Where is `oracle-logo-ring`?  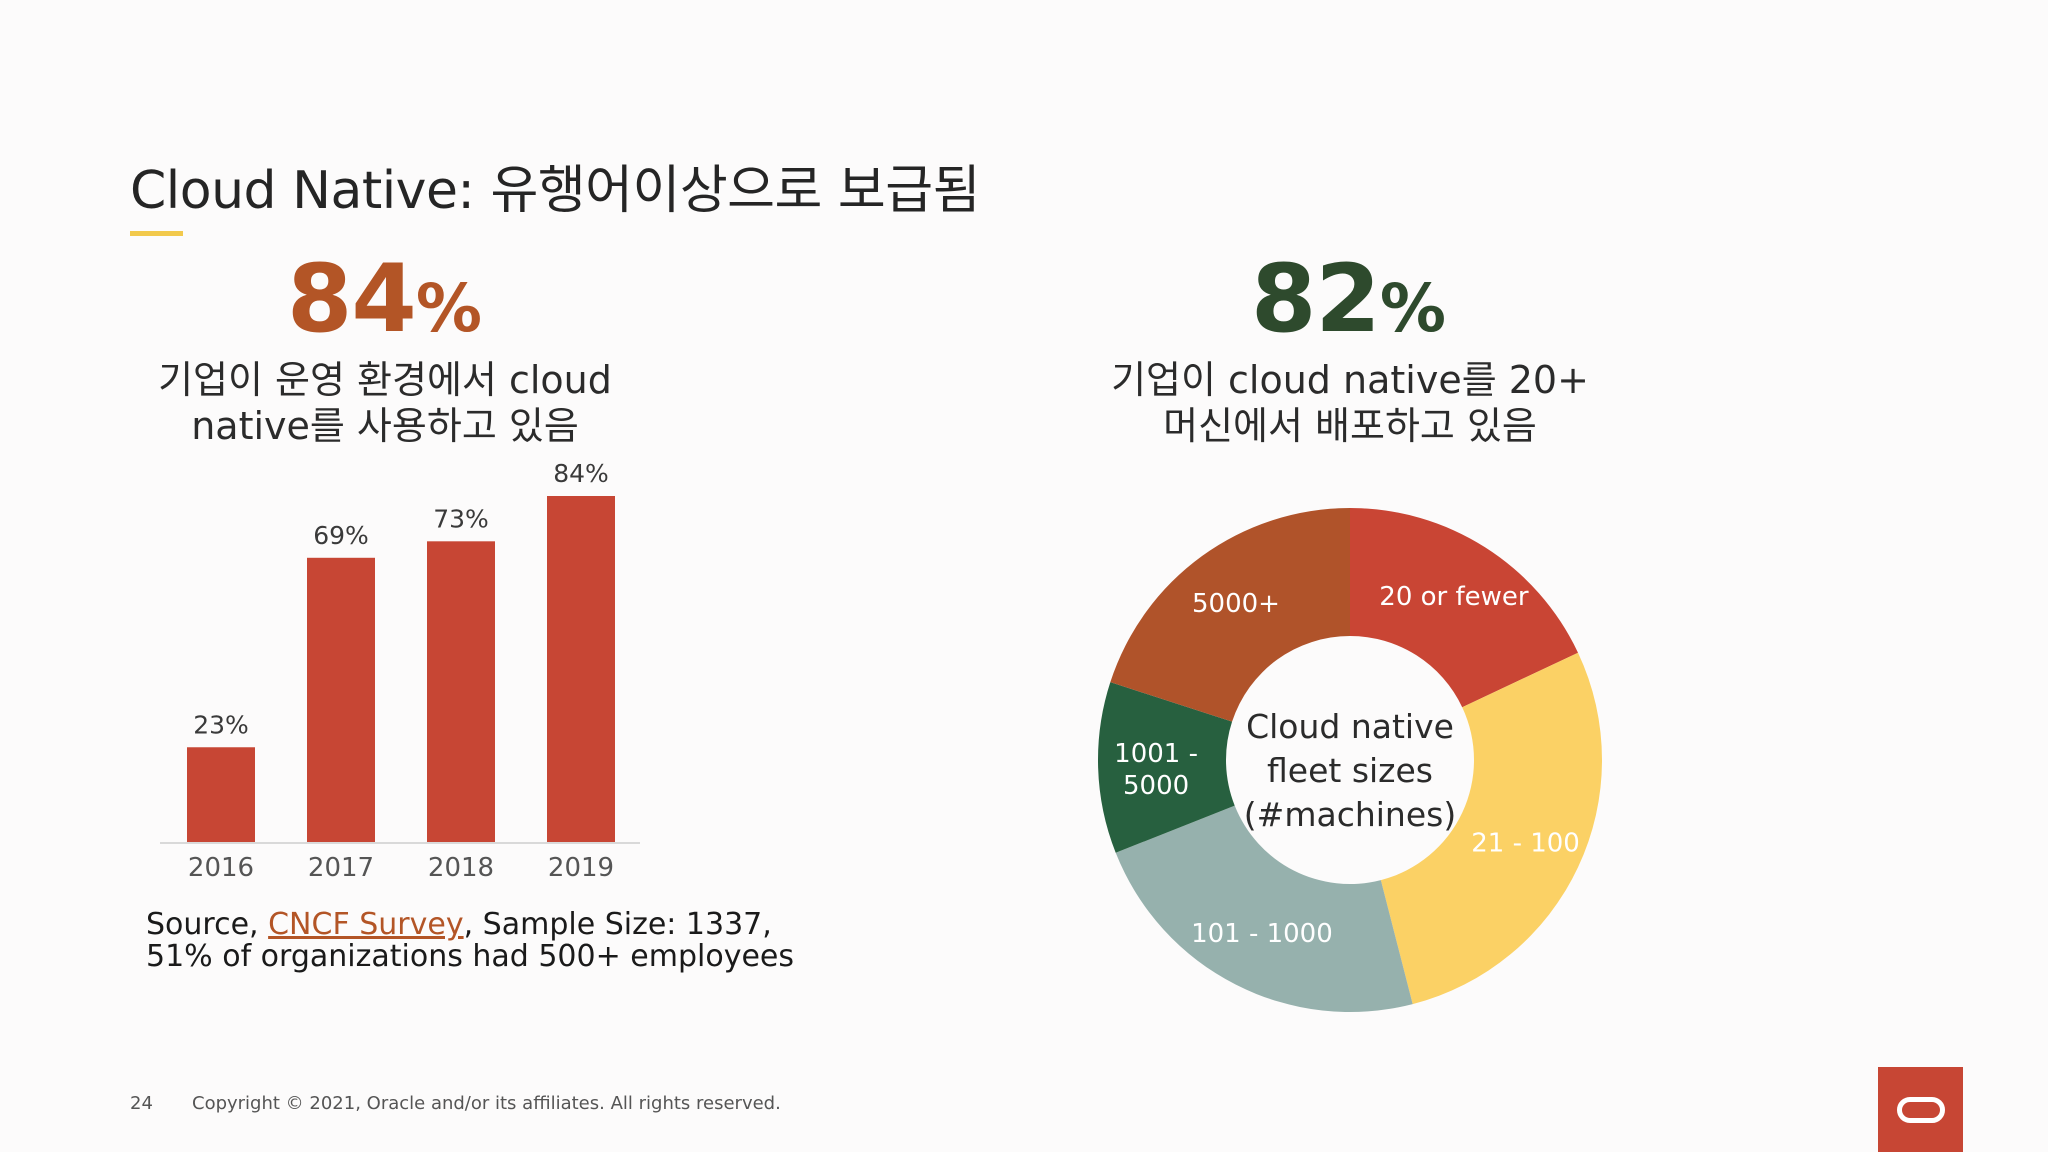 oracle-logo-ring is located at coordinates (1921, 1110).